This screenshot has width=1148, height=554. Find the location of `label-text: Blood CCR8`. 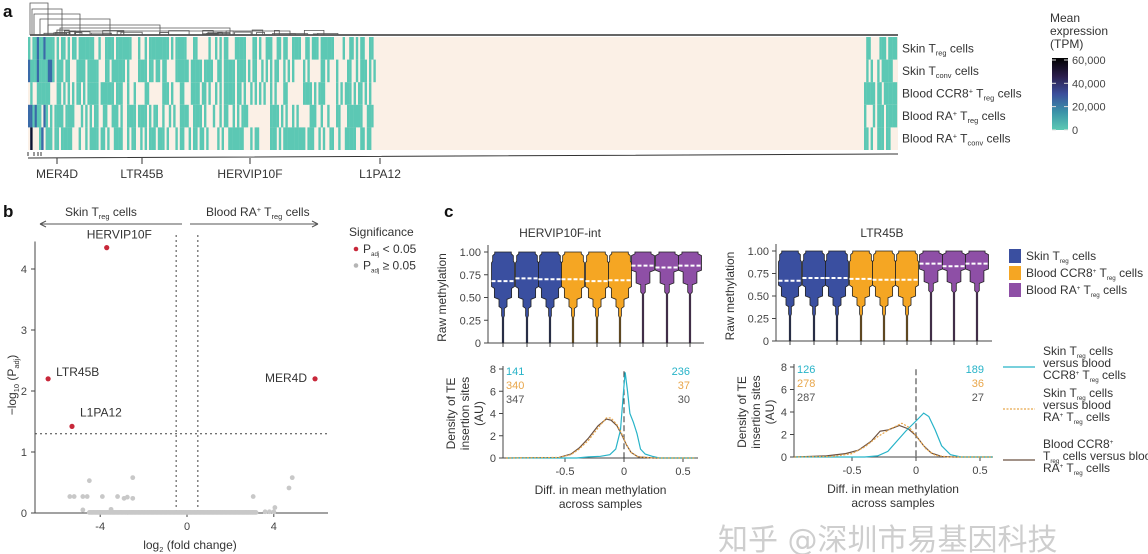

label-text: Blood CCR8 is located at coordinates (1059, 273).